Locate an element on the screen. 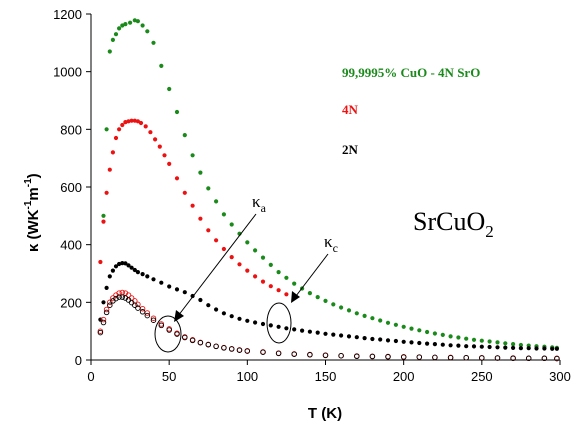  y-tick-label: 200 is located at coordinates (71, 302).